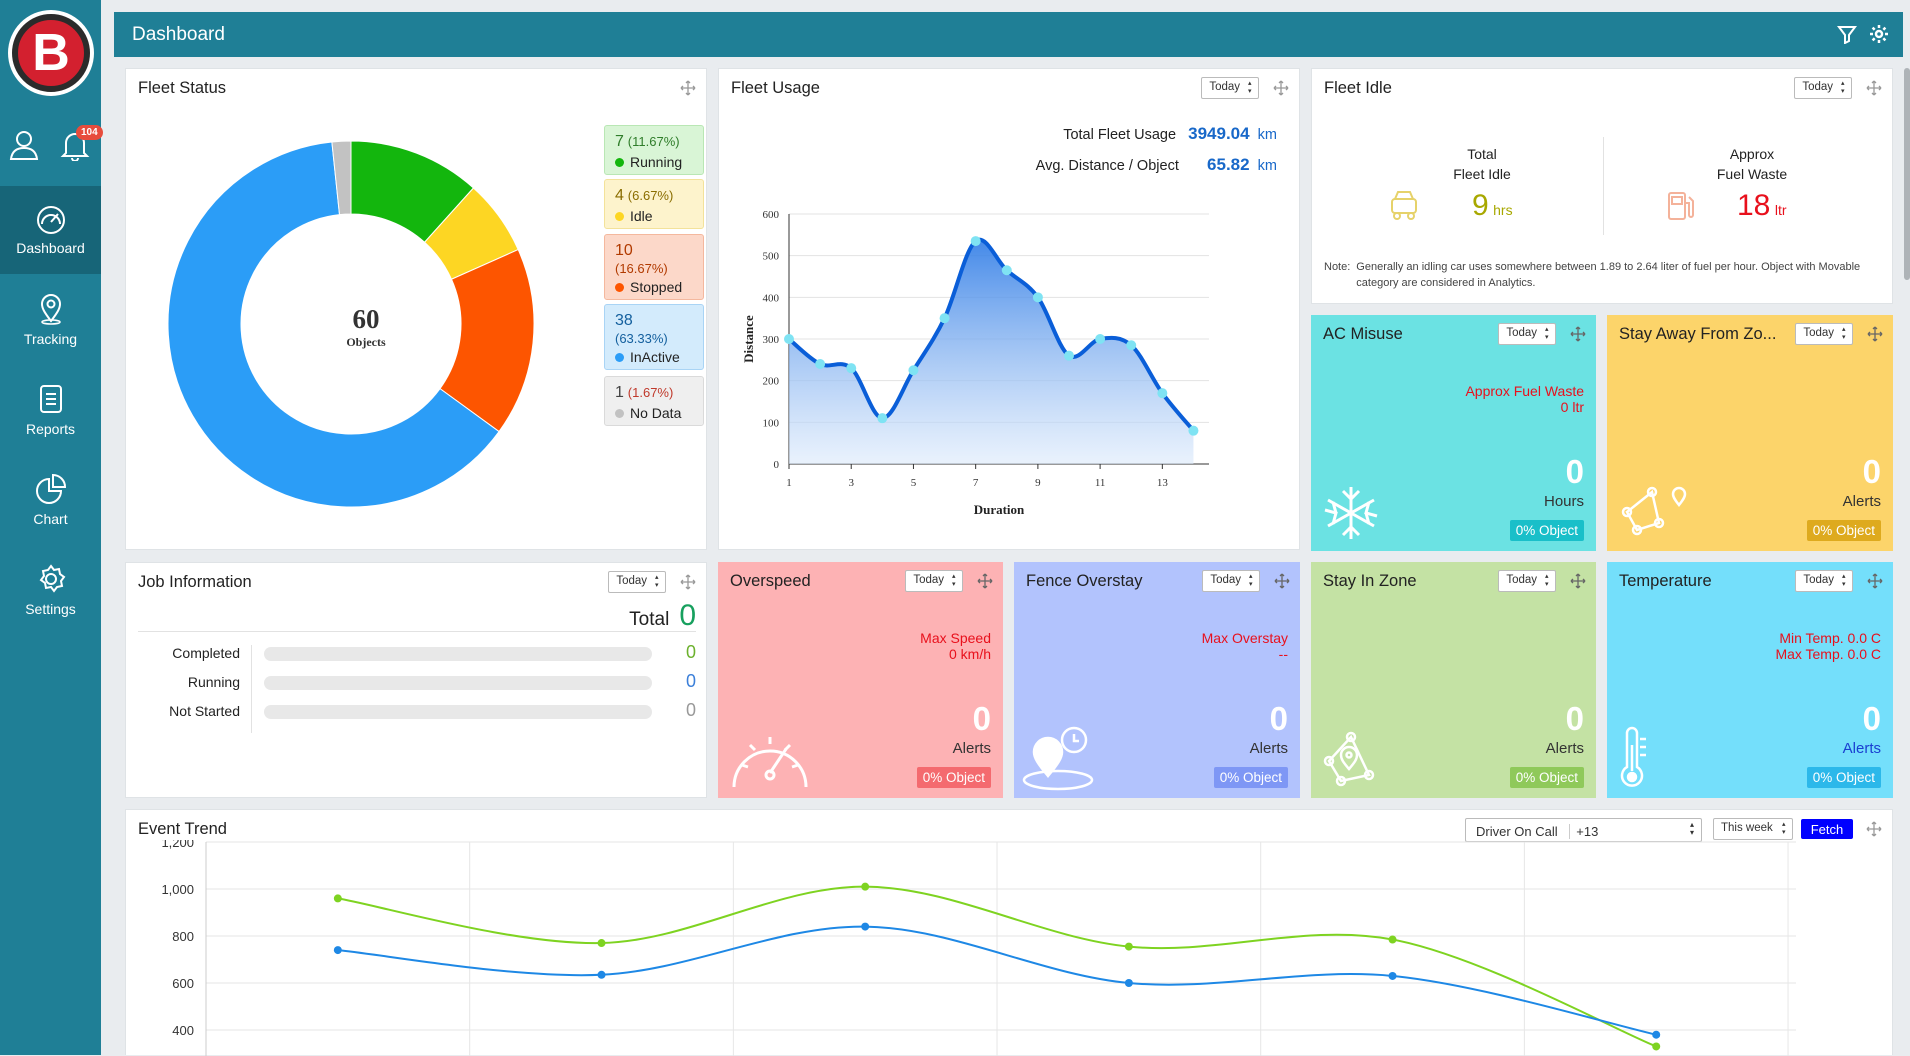 The width and height of the screenshot is (1910, 1056). What do you see at coordinates (1058, 758) in the screenshot?
I see `fence-timer-icon` at bounding box center [1058, 758].